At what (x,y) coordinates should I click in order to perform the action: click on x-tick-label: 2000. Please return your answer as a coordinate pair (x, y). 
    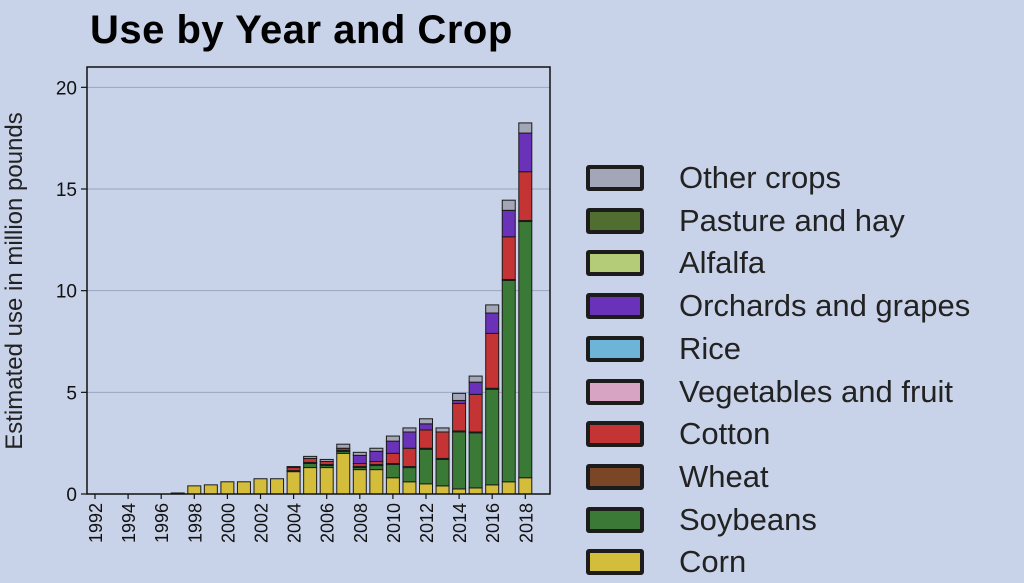
    Looking at the image, I should click on (228, 523).